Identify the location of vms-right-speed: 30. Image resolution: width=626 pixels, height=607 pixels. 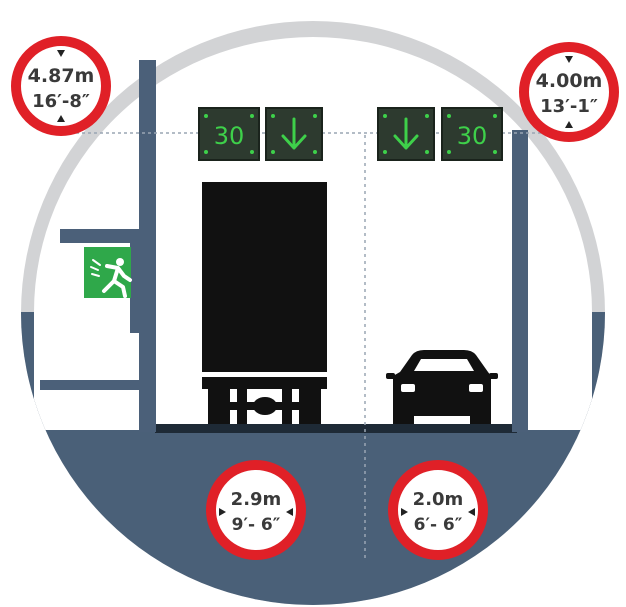
(472, 134).